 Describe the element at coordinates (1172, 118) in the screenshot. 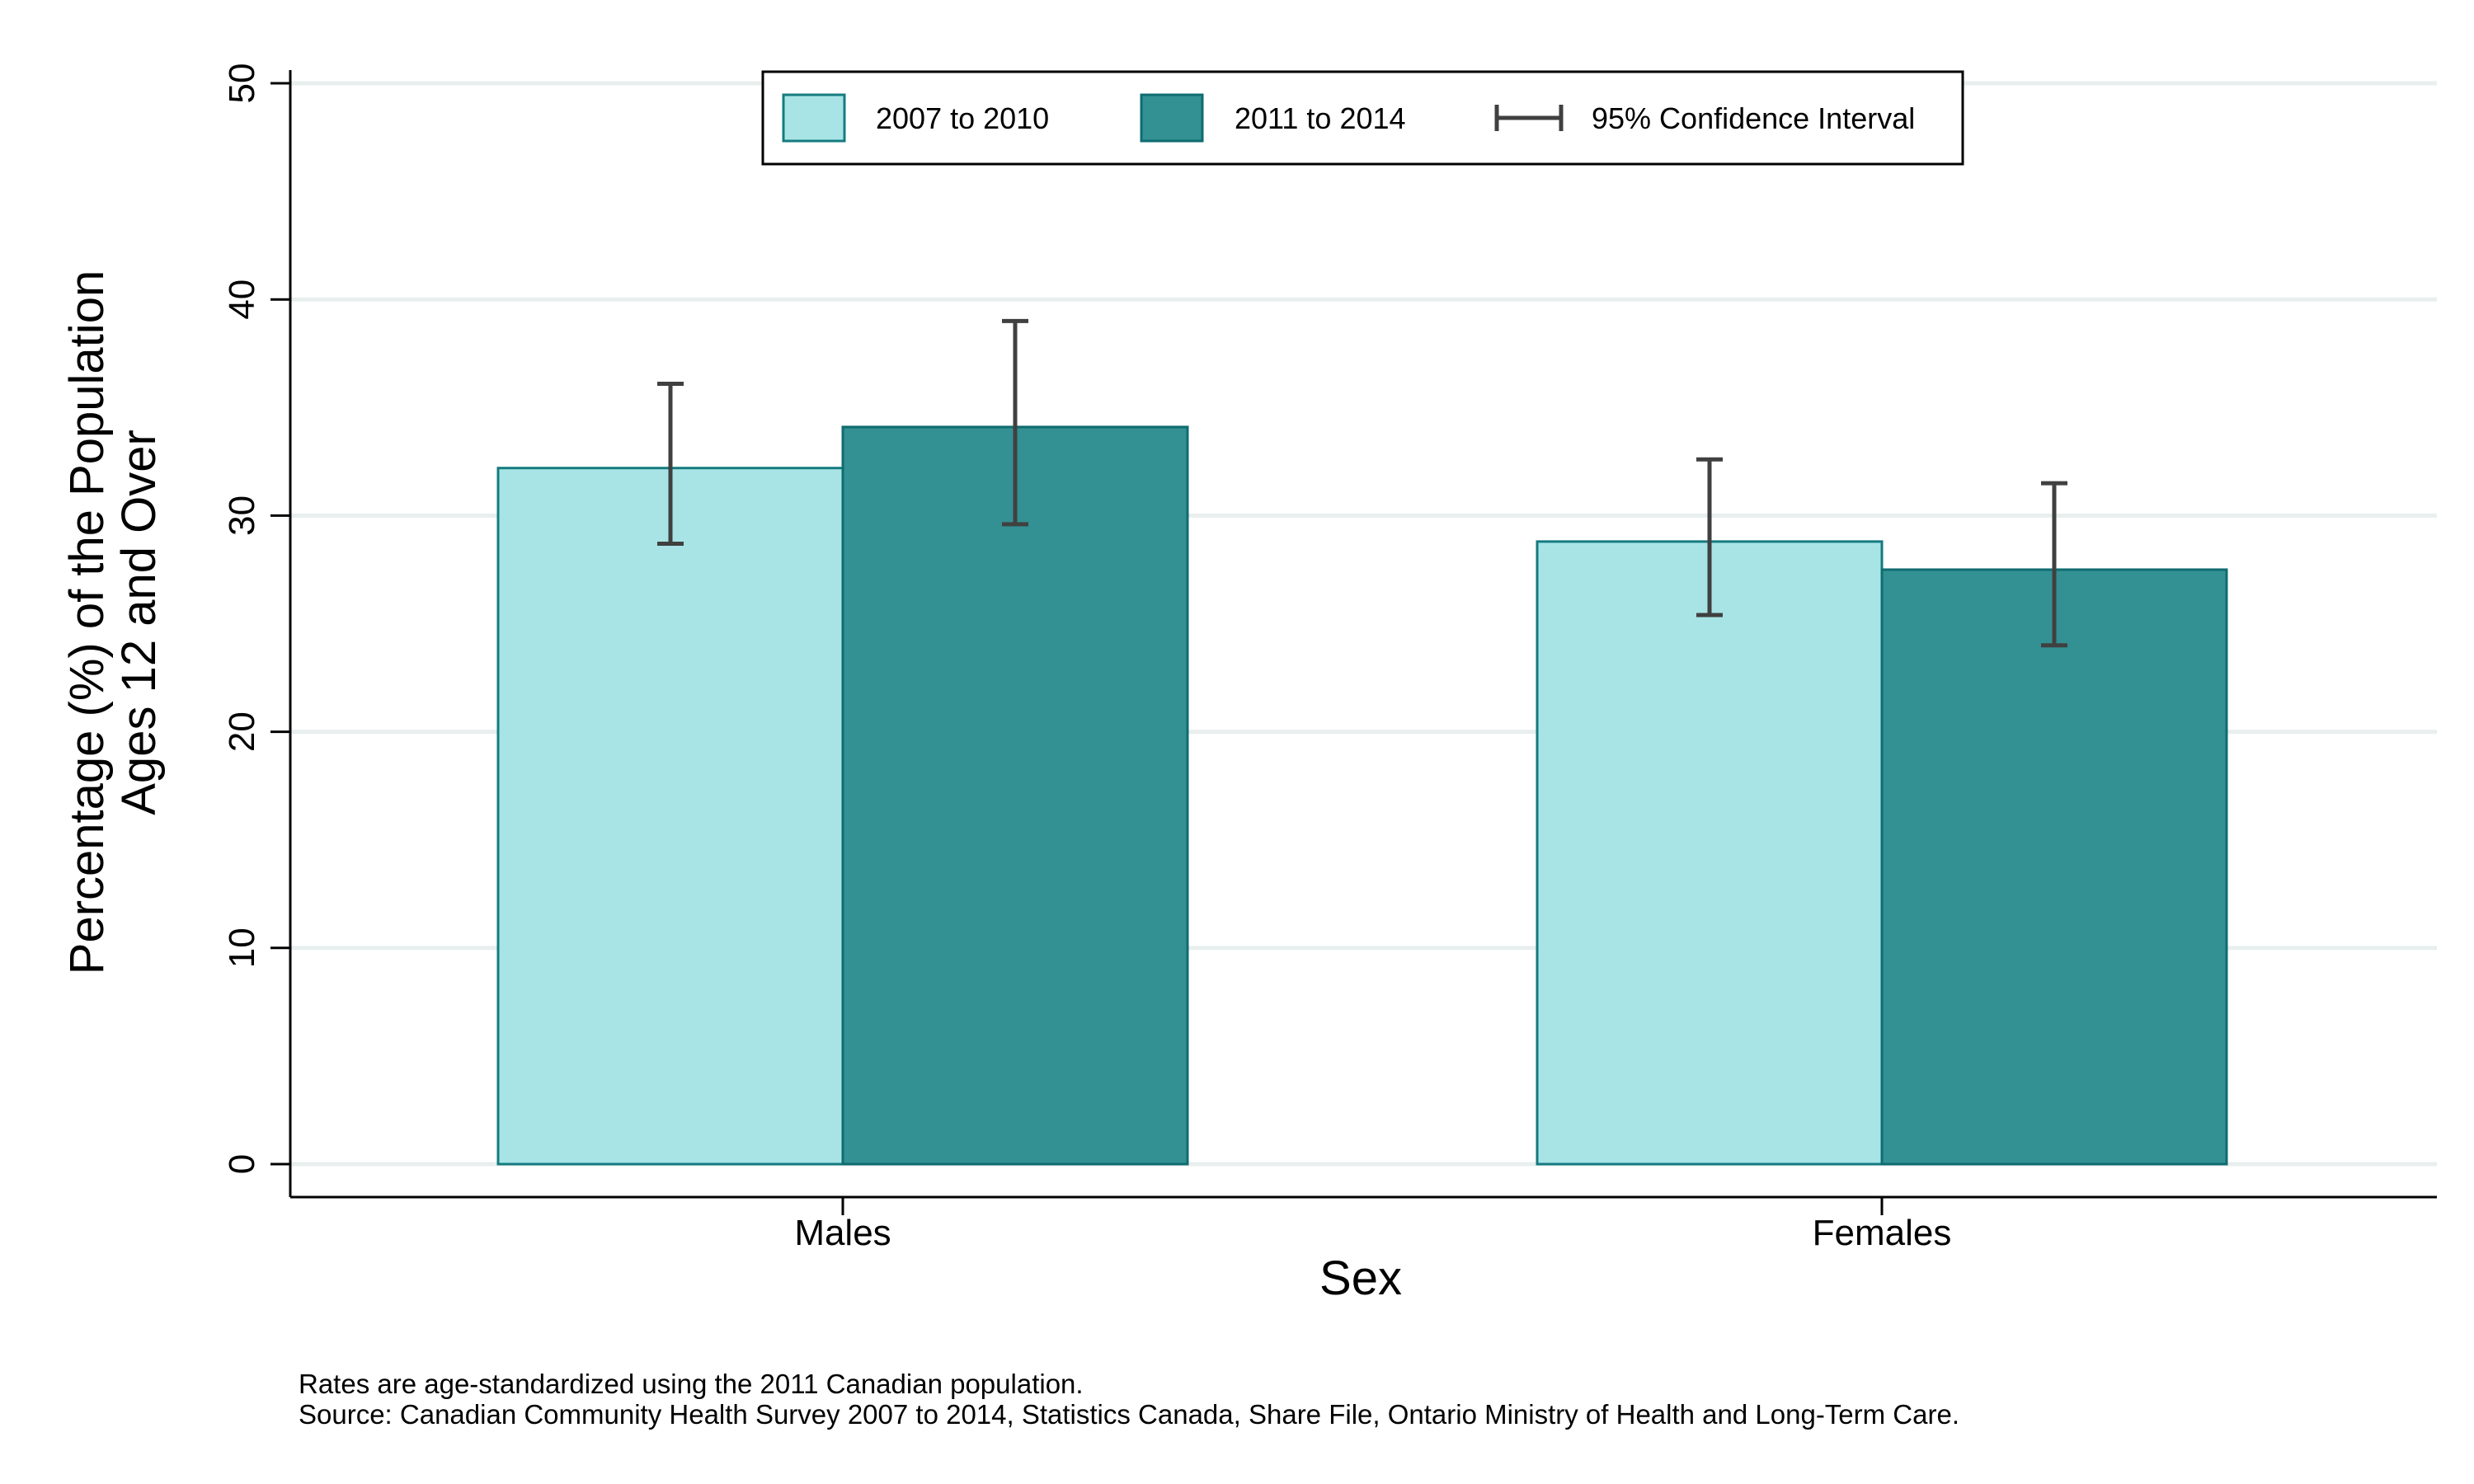

I see `legend-swatch-2011-2014` at that location.